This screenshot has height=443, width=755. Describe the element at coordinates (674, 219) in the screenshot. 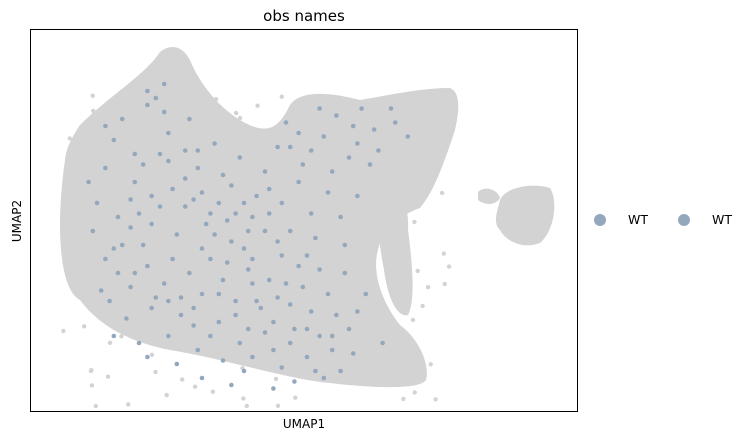

I see `legend: WT WT` at that location.